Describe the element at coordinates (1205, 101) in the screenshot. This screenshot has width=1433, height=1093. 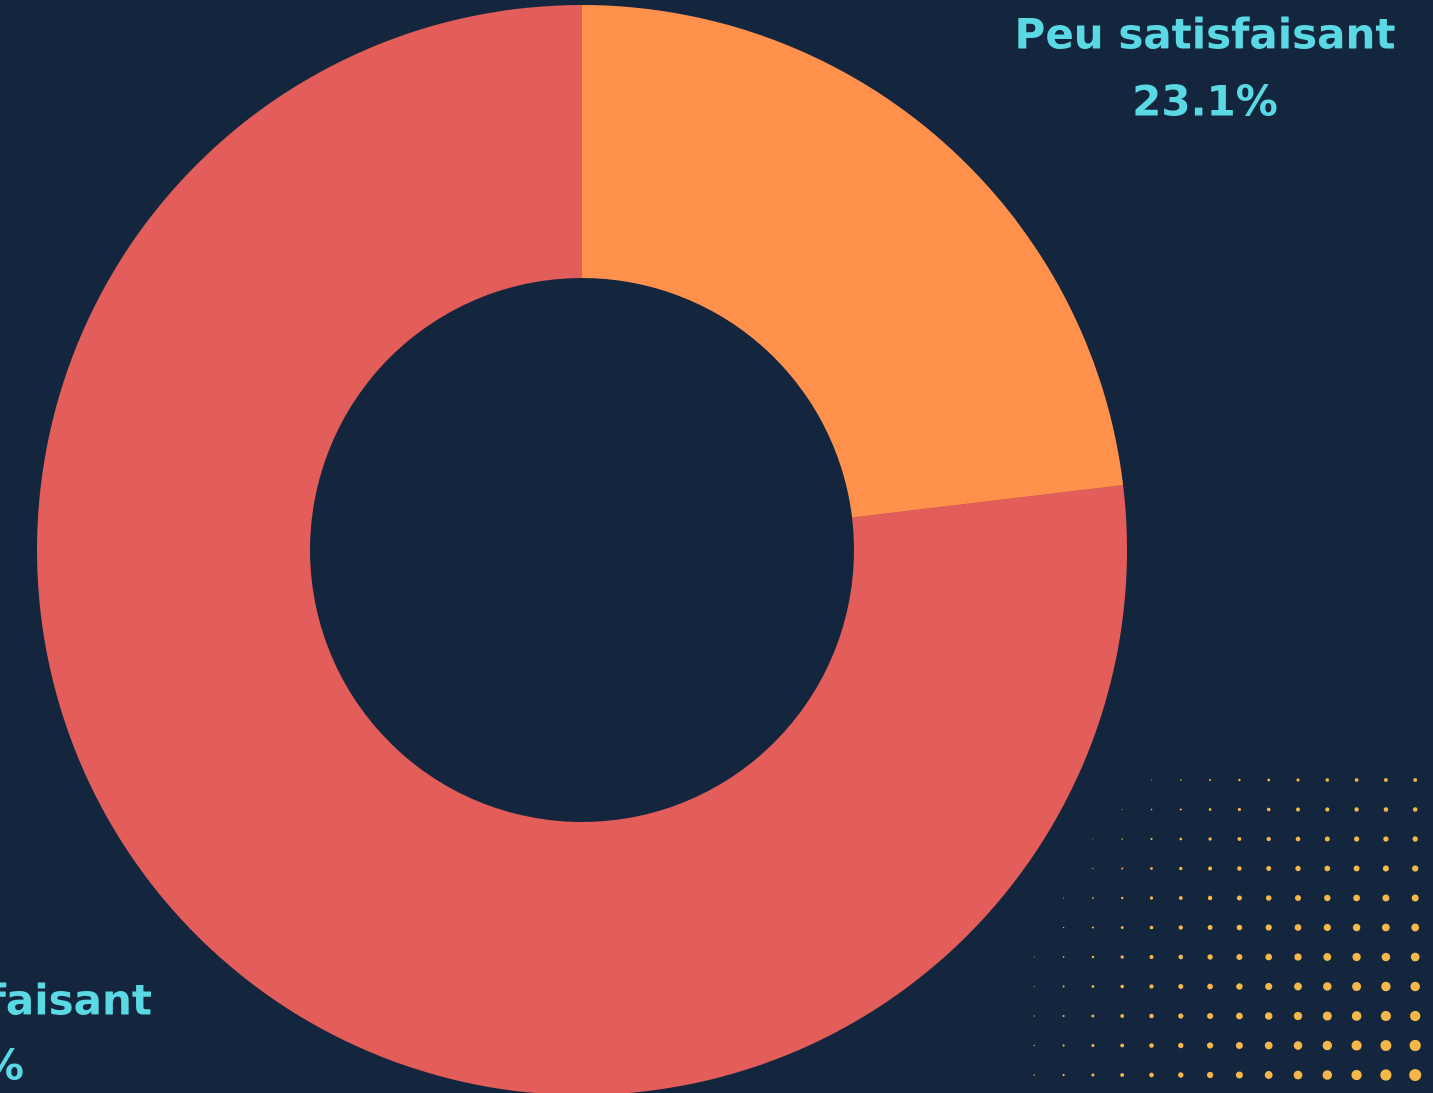
I see `value-label: 23.1%` at that location.